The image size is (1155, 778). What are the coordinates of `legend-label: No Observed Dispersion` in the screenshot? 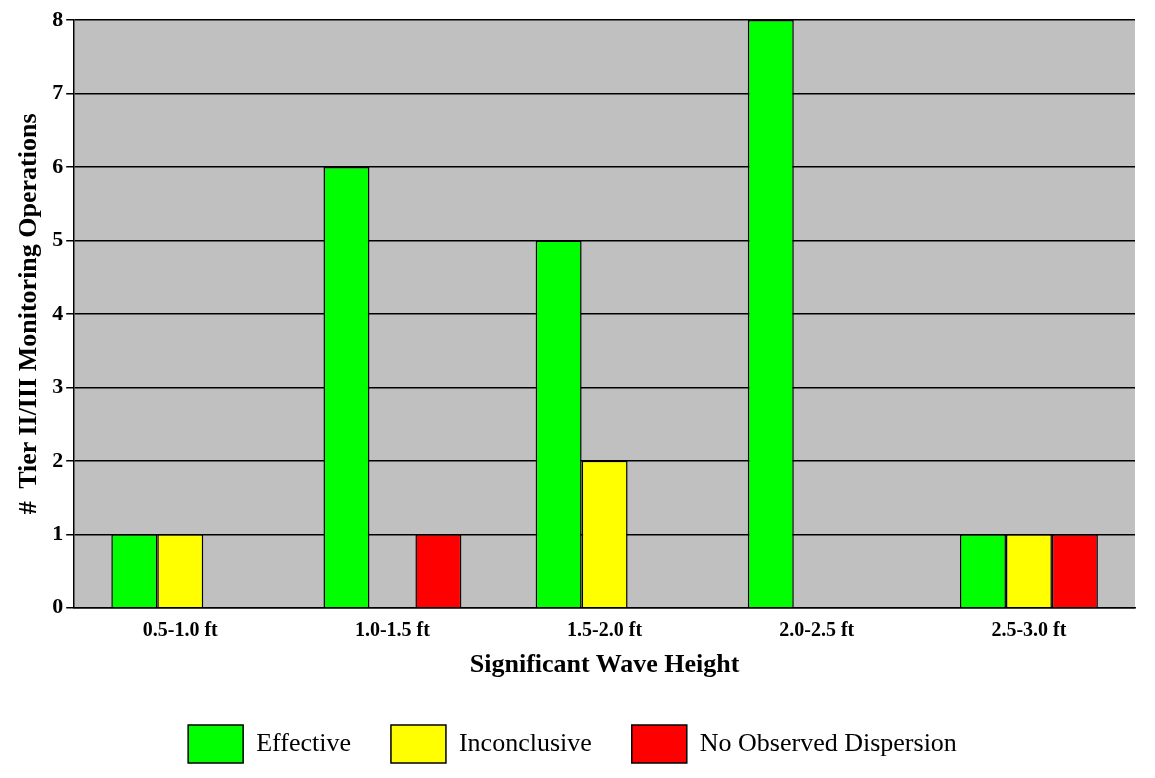 It's located at (828, 742).